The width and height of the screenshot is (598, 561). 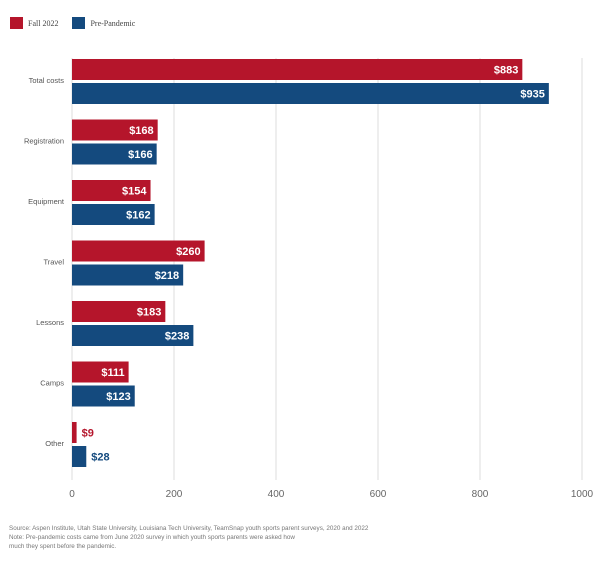 What do you see at coordinates (100, 372) in the screenshot?
I see `bar-fall-2022-camps` at bounding box center [100, 372].